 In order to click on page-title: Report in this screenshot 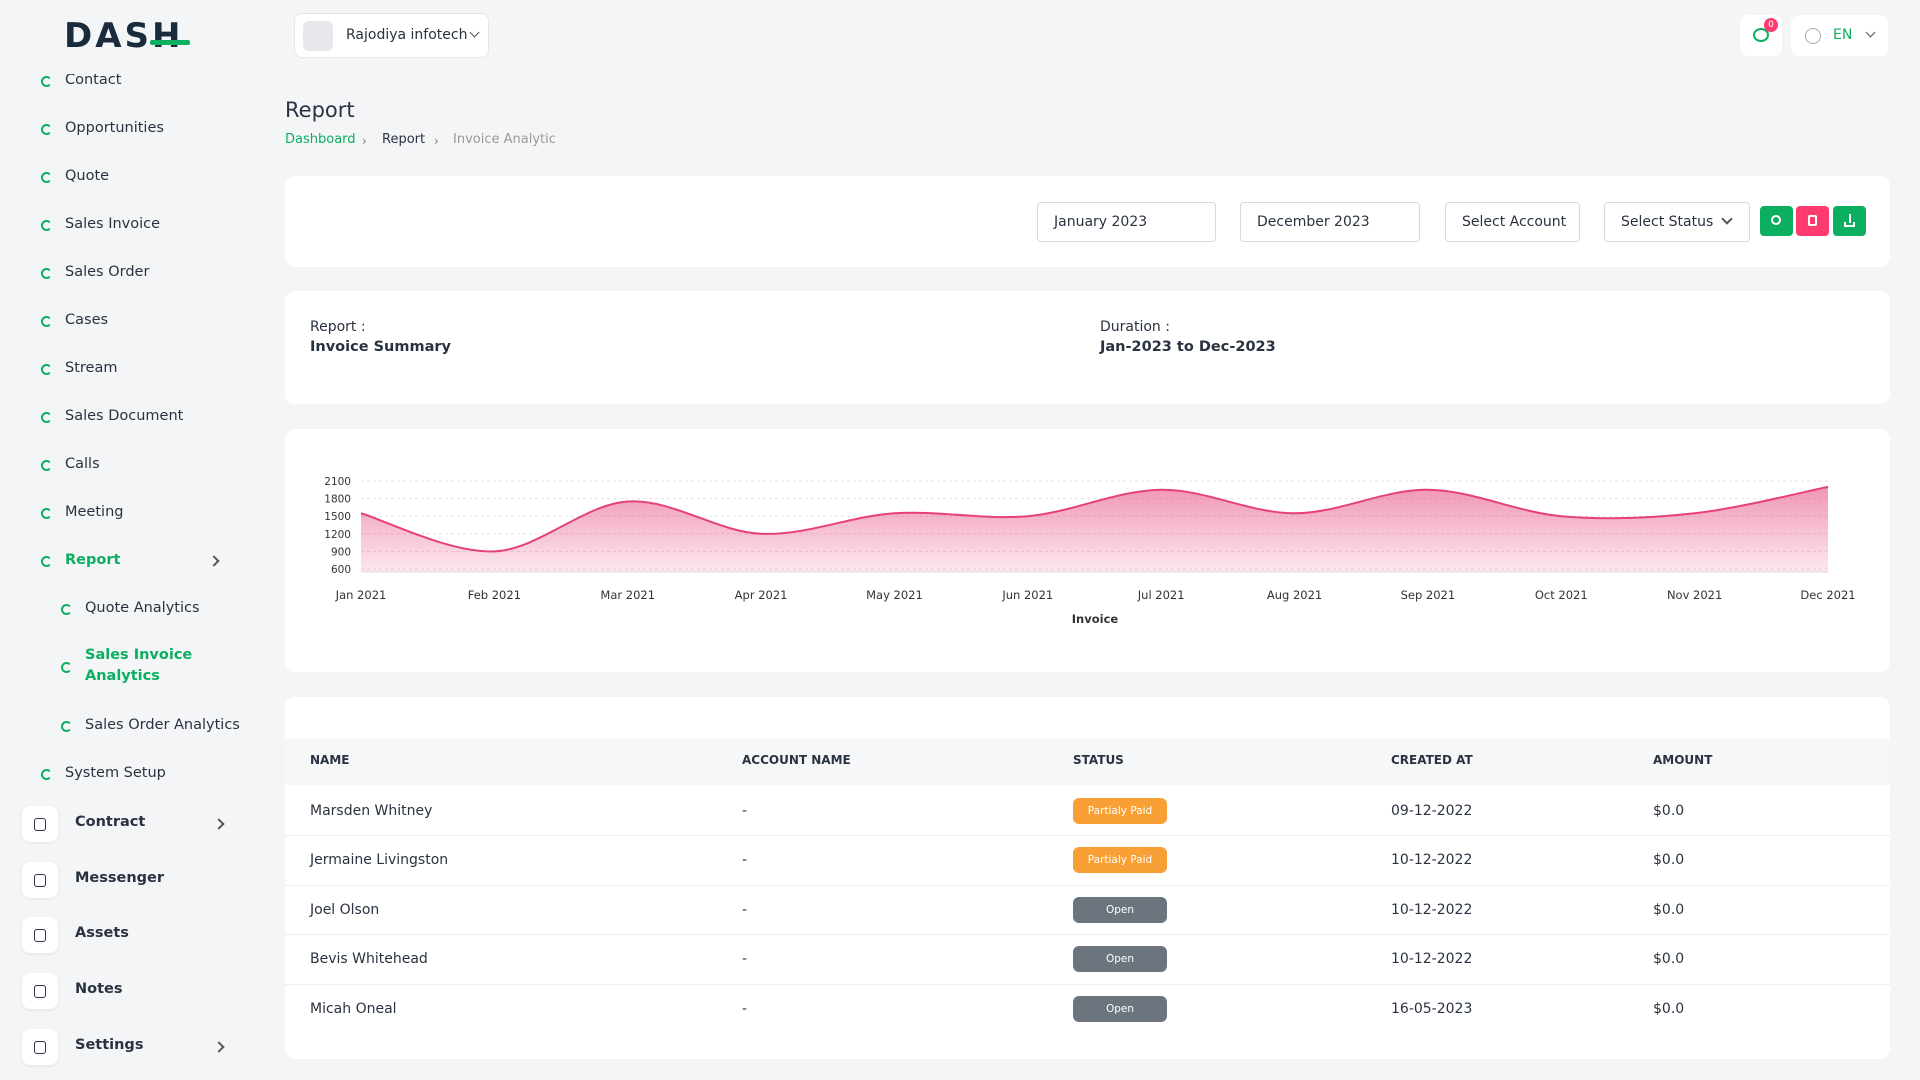, I will do `click(320, 110)`.